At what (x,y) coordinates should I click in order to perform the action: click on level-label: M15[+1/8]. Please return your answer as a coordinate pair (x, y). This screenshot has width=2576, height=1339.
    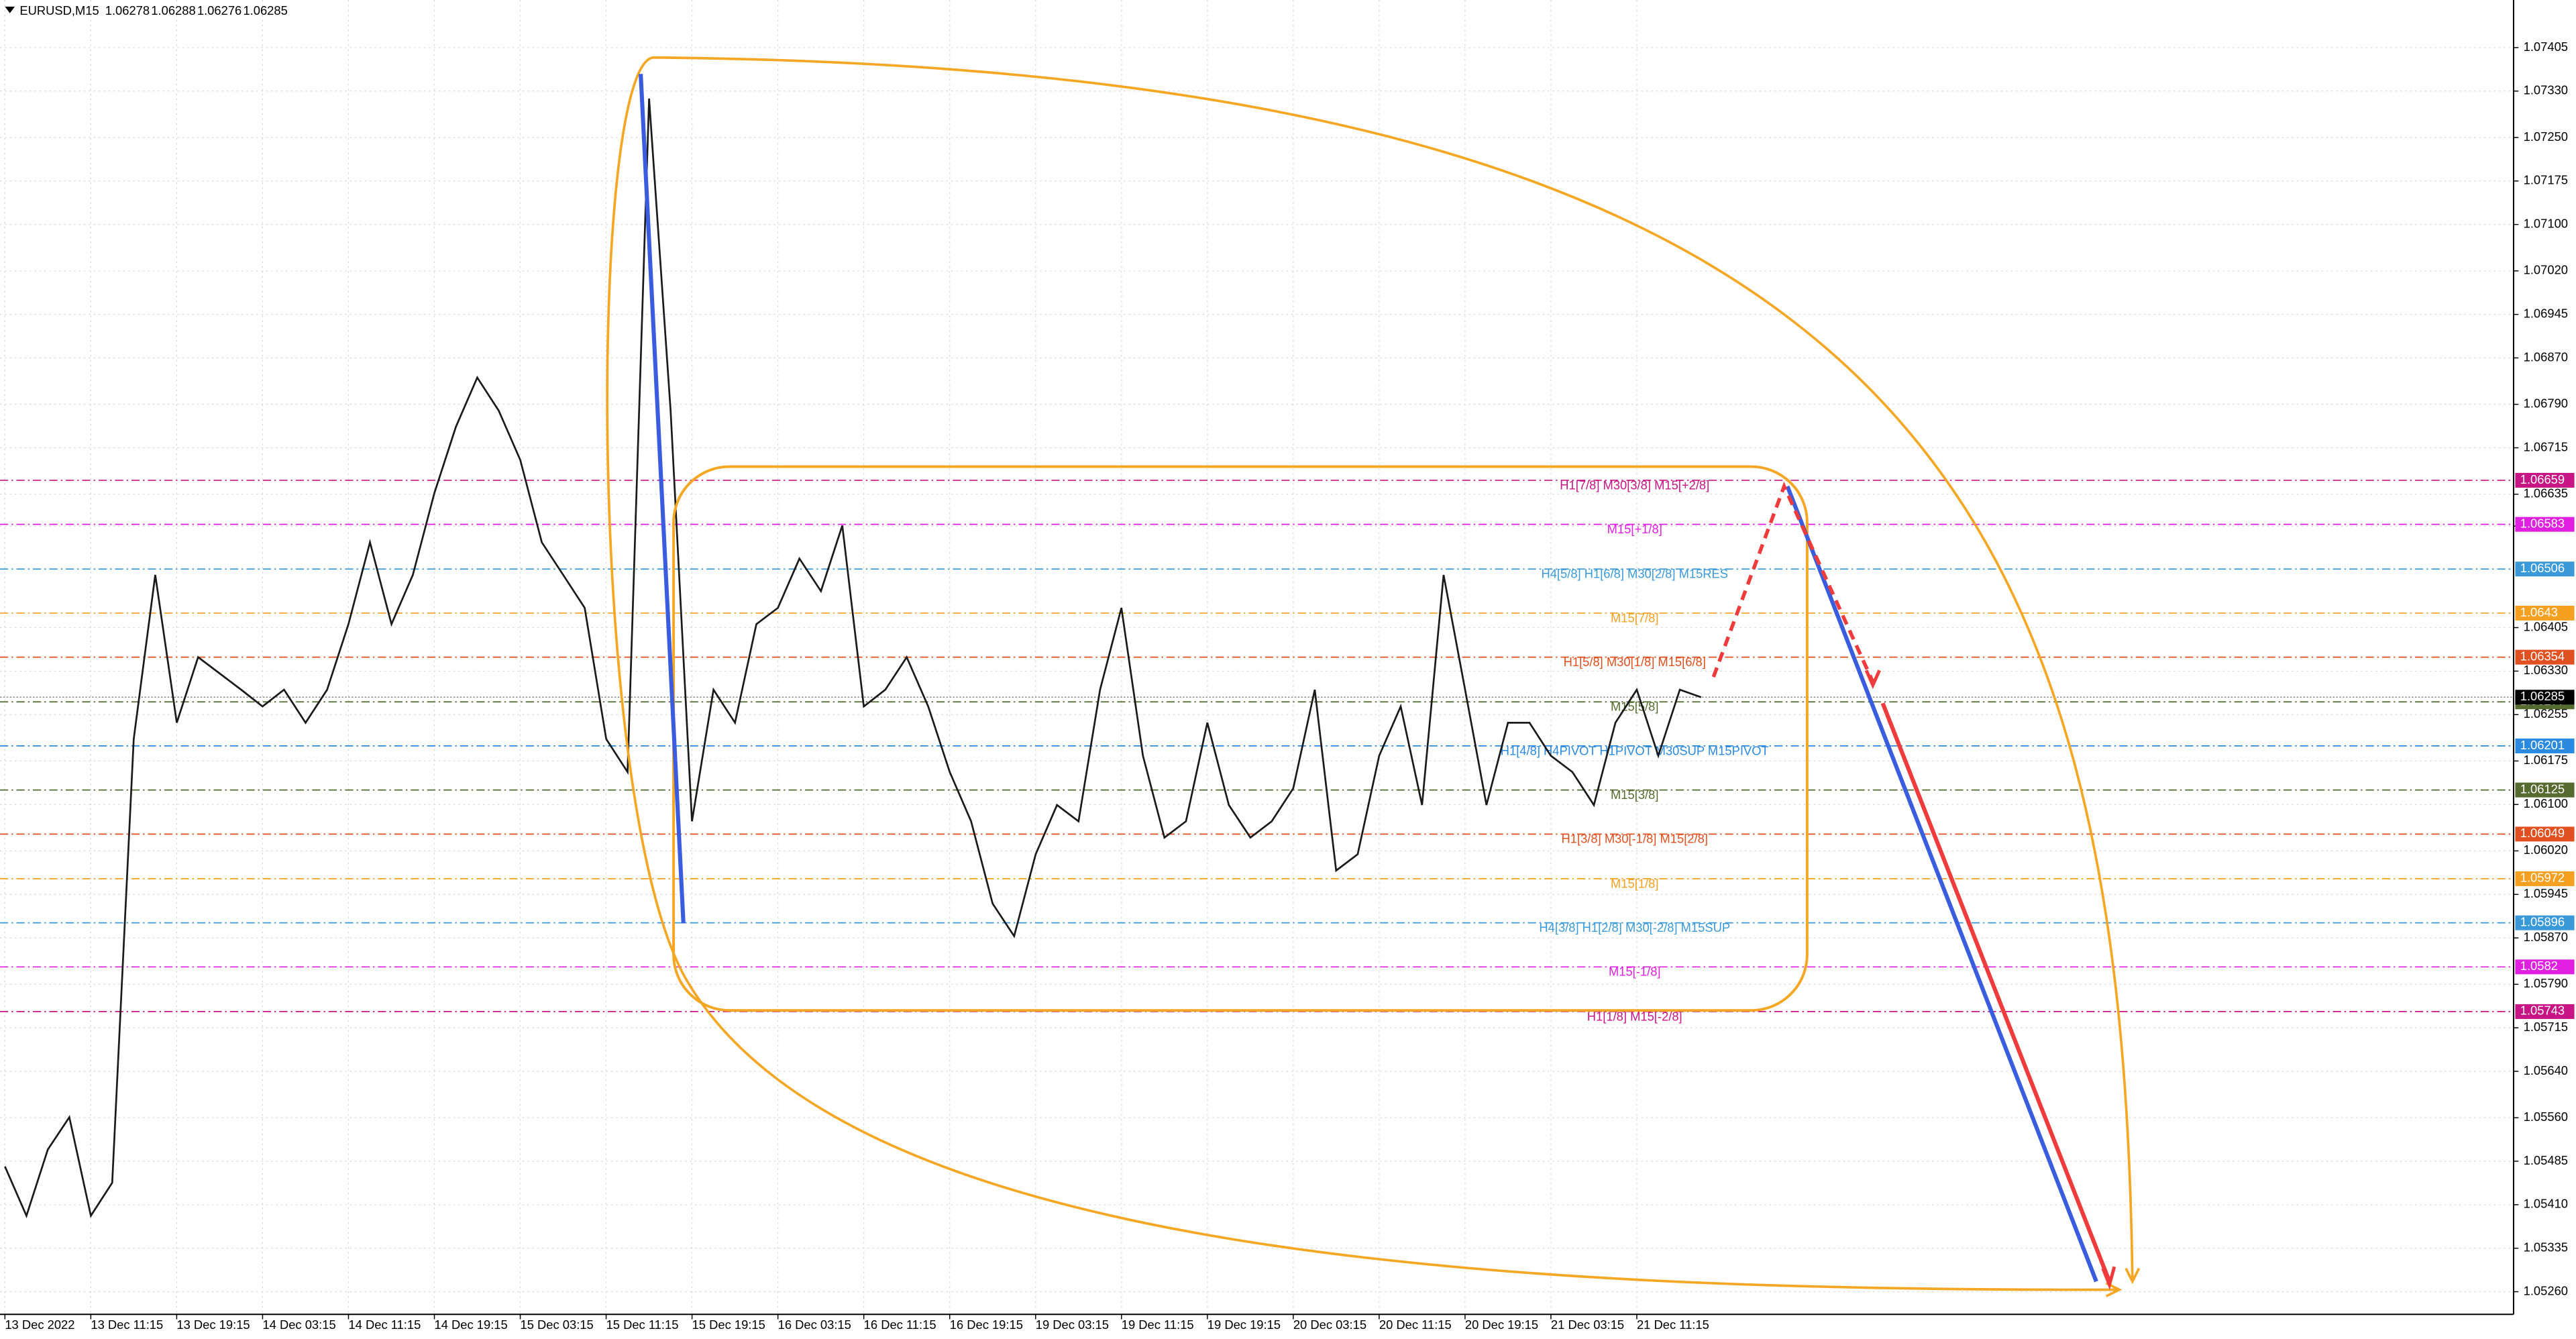
    Looking at the image, I should click on (1634, 529).